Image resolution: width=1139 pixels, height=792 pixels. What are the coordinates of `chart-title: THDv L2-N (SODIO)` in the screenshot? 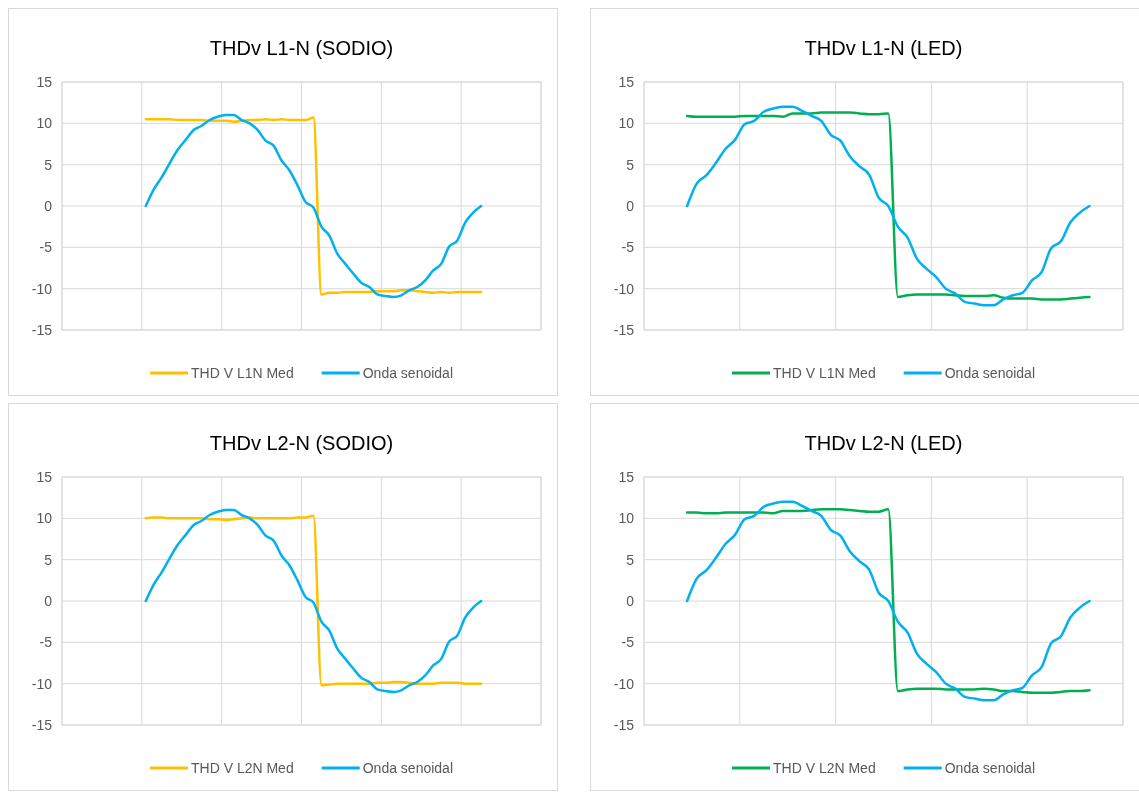 It's located at (301, 443).